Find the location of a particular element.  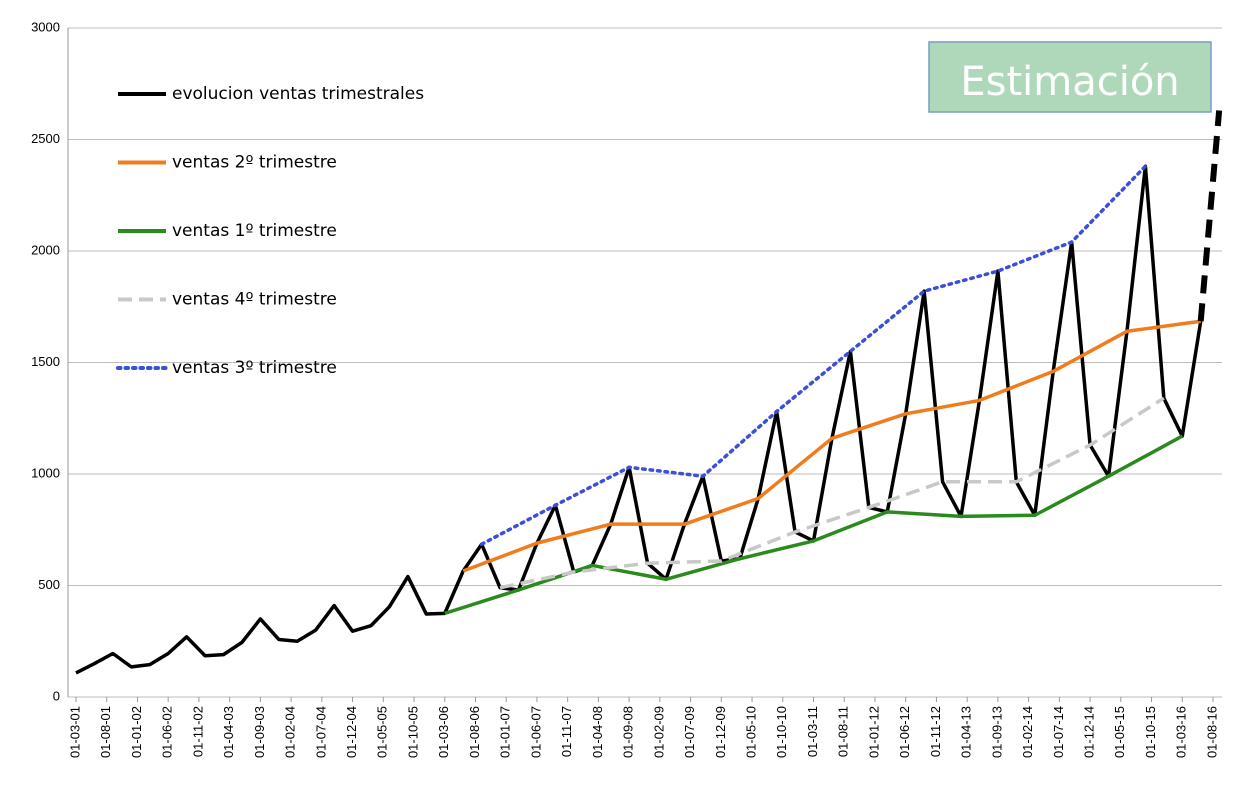

x-tick-label: 01-09-08 is located at coordinates (628, 732).